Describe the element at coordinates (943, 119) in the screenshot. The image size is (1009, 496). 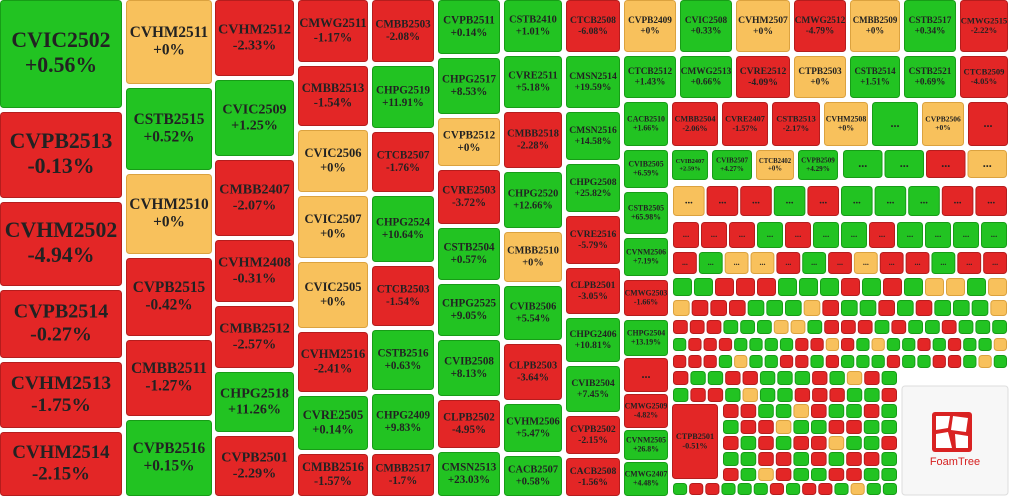
I see `tile-name: CVPB2506` at that location.